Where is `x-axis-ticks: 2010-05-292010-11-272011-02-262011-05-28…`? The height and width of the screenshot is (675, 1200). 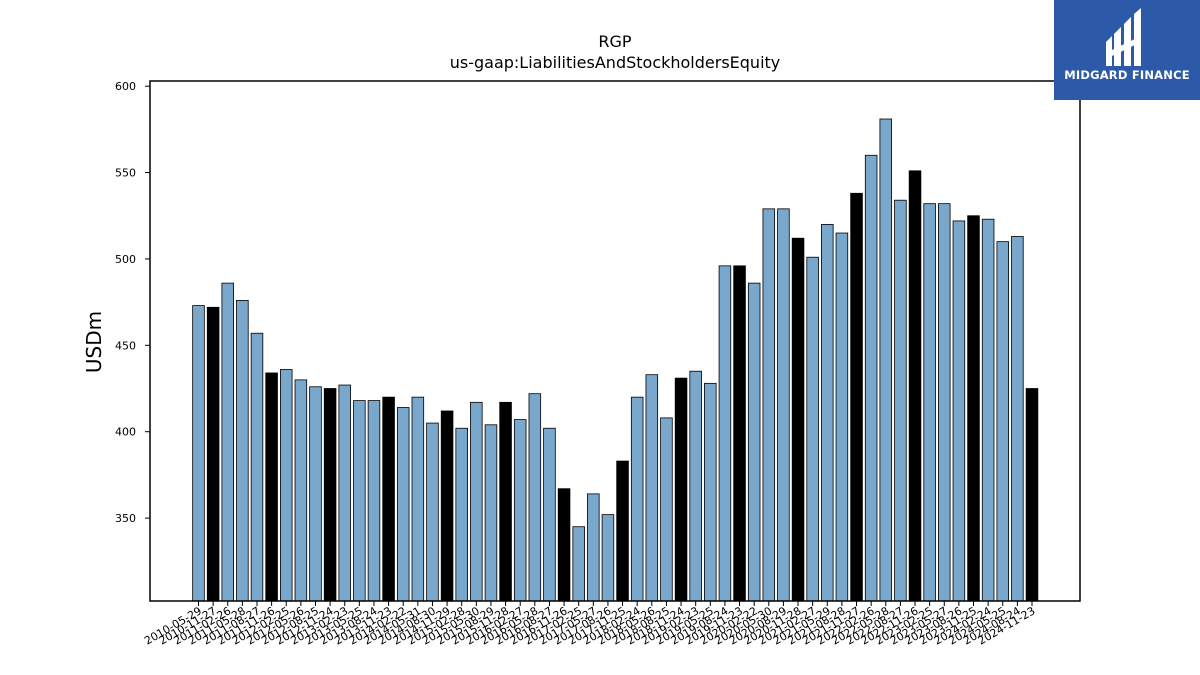 x-axis-ticks: 2010-05-292010-11-272011-02-262011-05-28… is located at coordinates (590, 624).